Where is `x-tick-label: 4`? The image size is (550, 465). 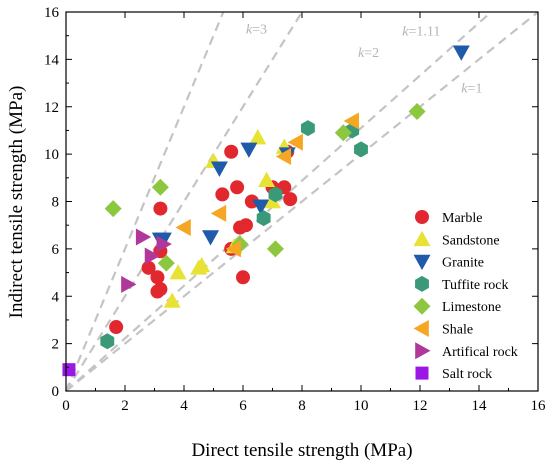 x-tick-label: 4 is located at coordinates (184, 406).